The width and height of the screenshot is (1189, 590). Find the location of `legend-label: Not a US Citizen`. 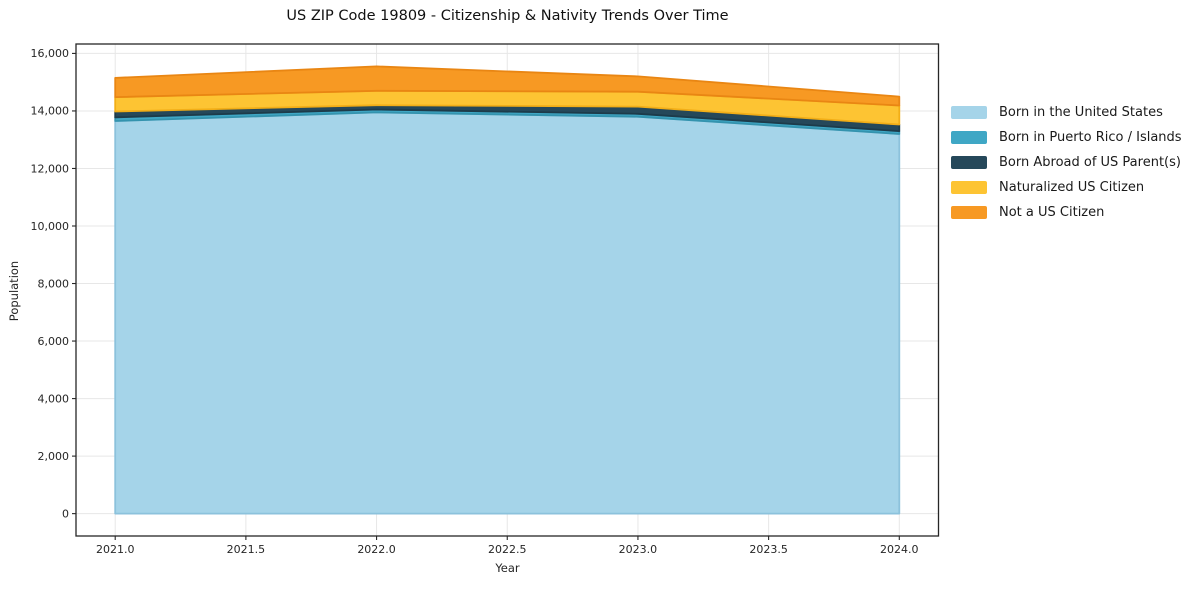

legend-label: Not a US Citizen is located at coordinates (1052, 212).